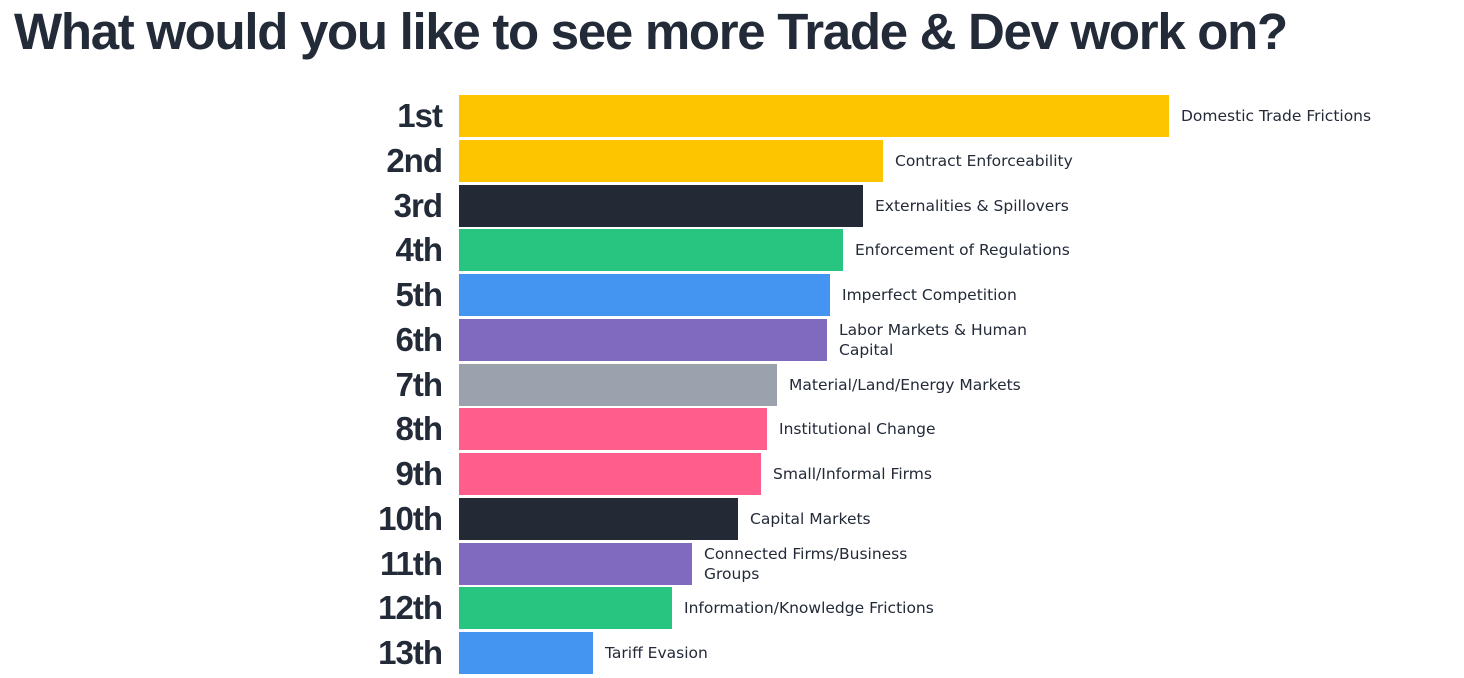  Describe the element at coordinates (962, 250) in the screenshot. I see `bar-label: Enforcement of Regulations` at that location.